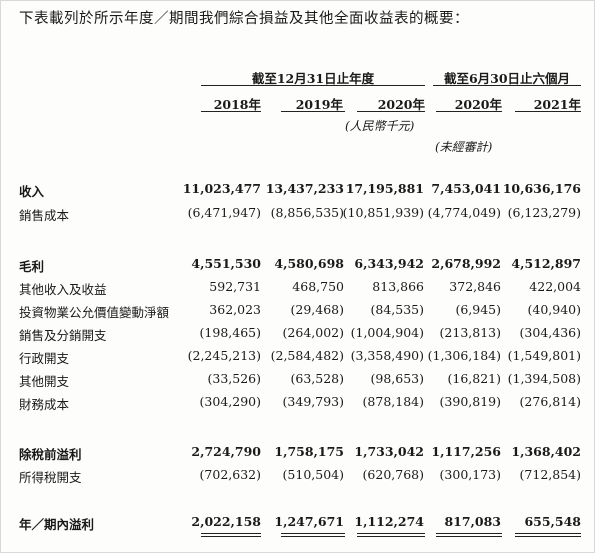 The width and height of the screenshot is (595, 553). Describe the element at coordinates (552, 521) in the screenshot. I see `row-value: 655,548` at that location.